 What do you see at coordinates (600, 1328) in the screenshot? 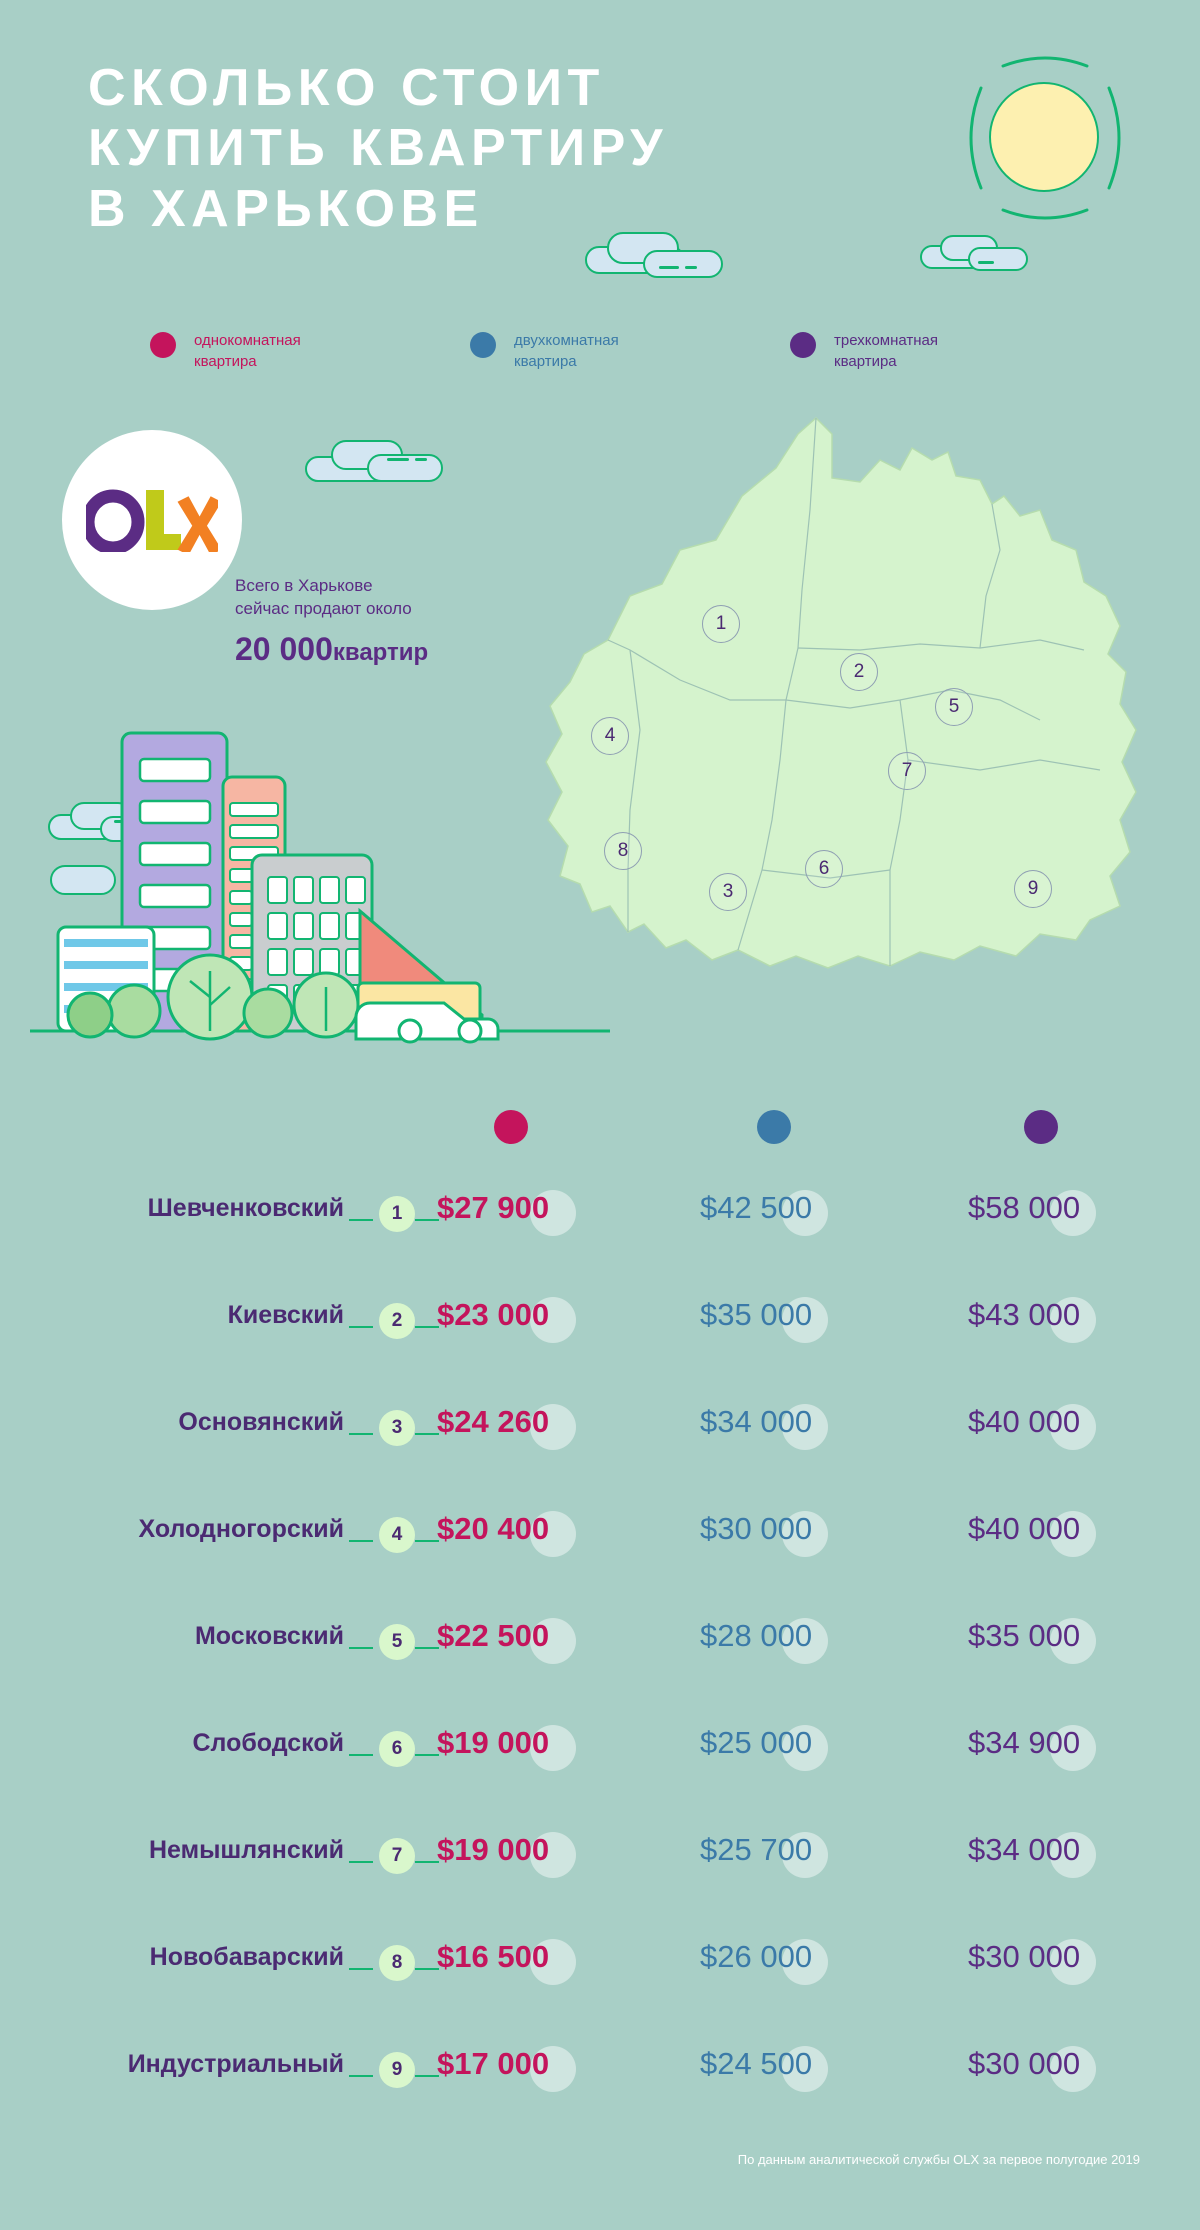
I see `table-row: Киевский 2 $23 000 $35 000 $43 000` at bounding box center [600, 1328].